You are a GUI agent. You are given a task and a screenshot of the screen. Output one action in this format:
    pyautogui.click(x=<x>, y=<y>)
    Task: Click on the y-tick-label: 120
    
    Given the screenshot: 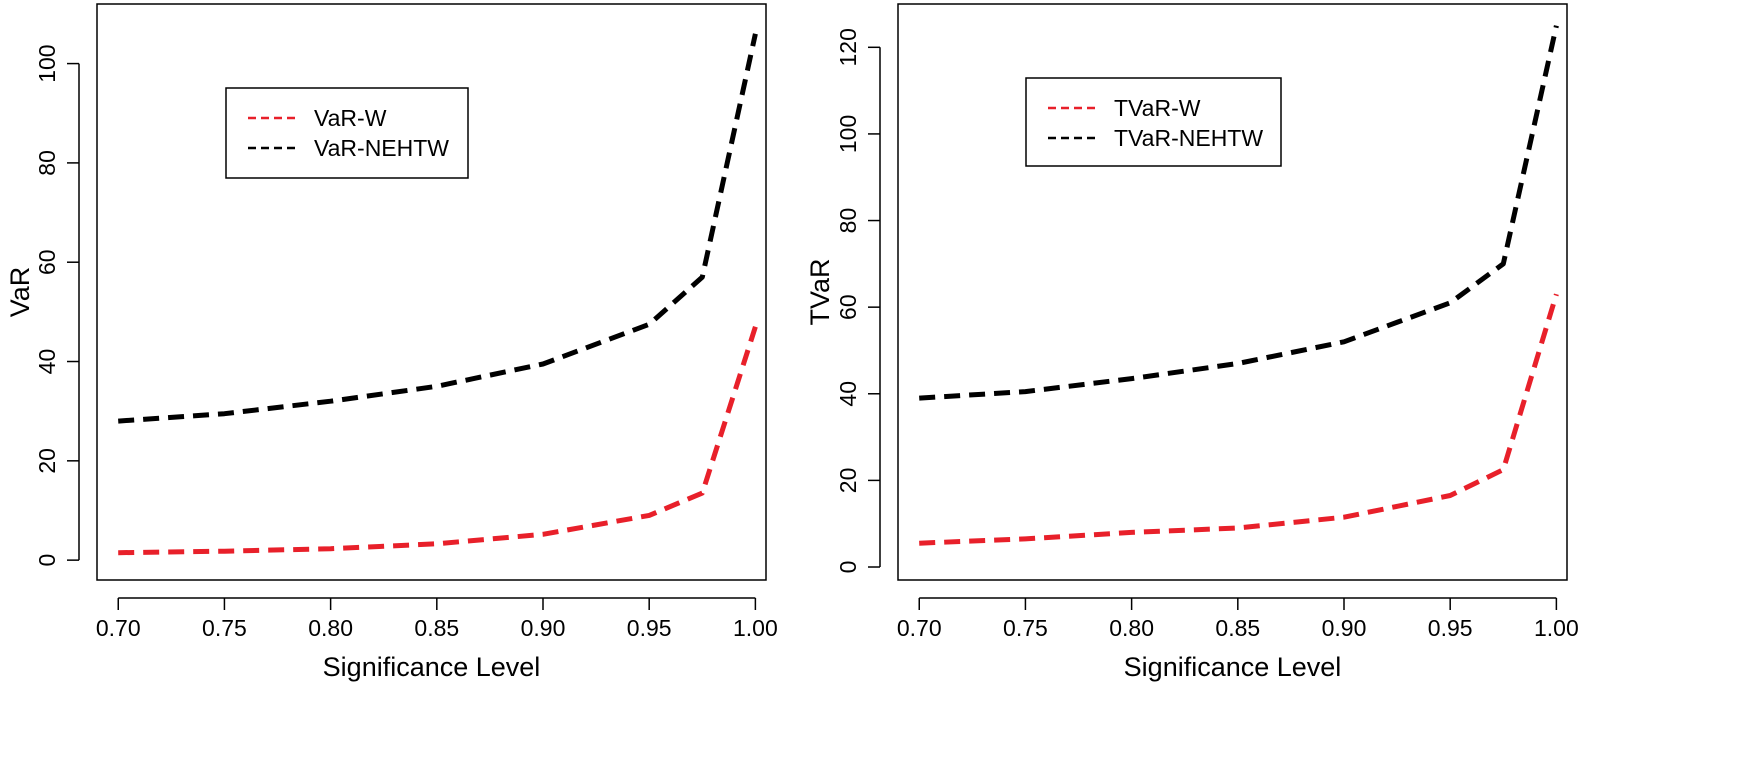 What is the action you would take?
    pyautogui.click(x=848, y=47)
    